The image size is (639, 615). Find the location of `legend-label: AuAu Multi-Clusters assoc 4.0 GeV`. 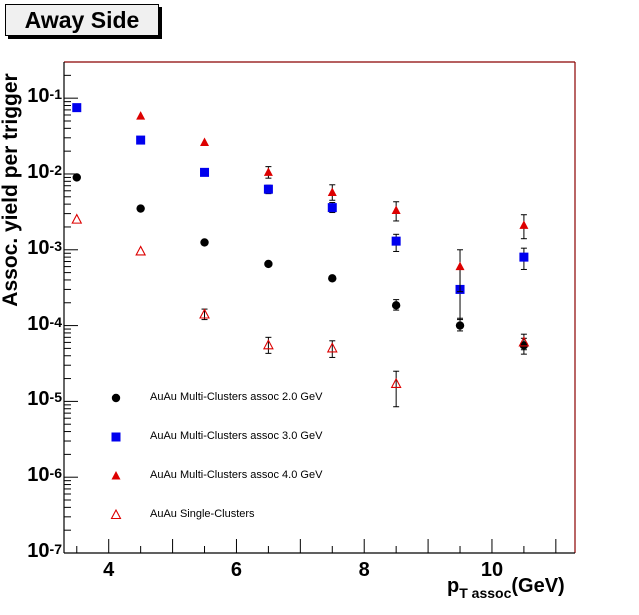

legend-label: AuAu Multi-Clusters assoc 4.0 GeV is located at coordinates (236, 475).